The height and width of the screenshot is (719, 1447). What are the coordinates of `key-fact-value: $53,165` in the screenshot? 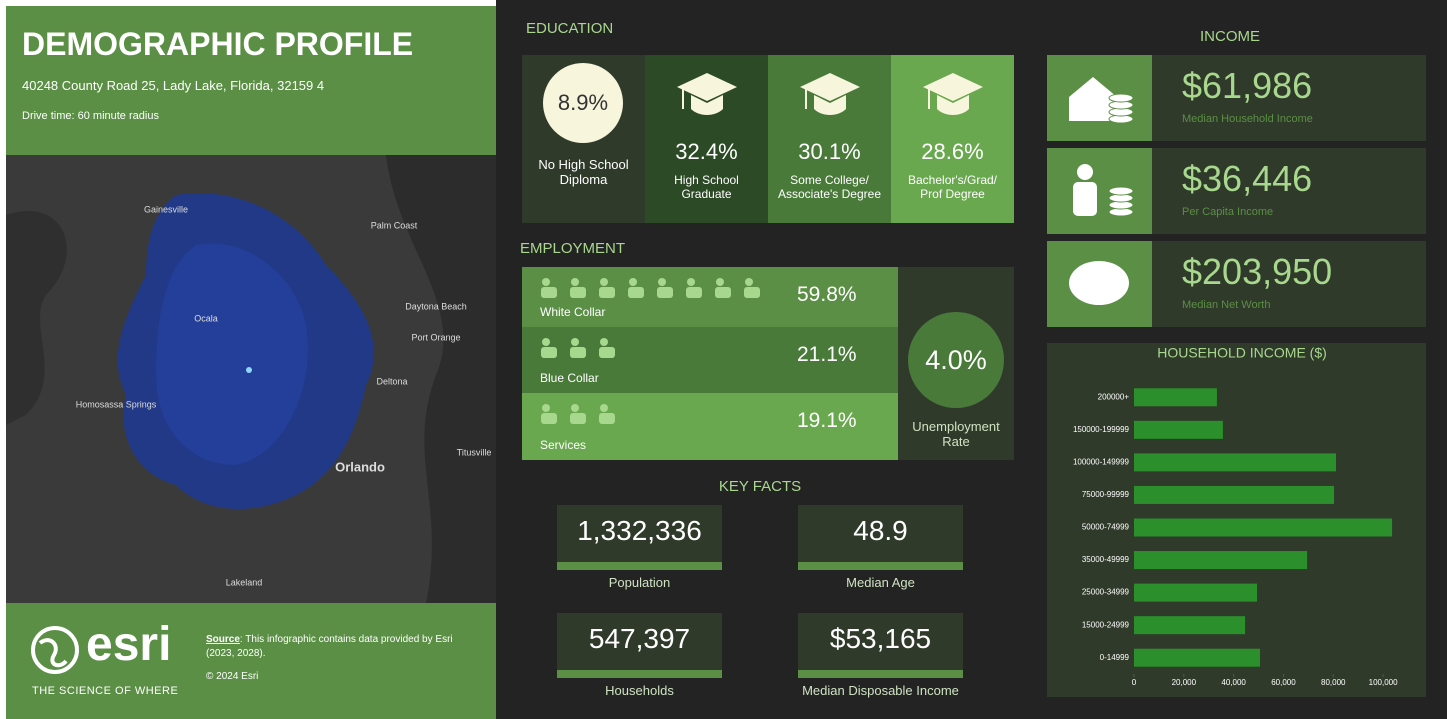 It's located at (880, 638).